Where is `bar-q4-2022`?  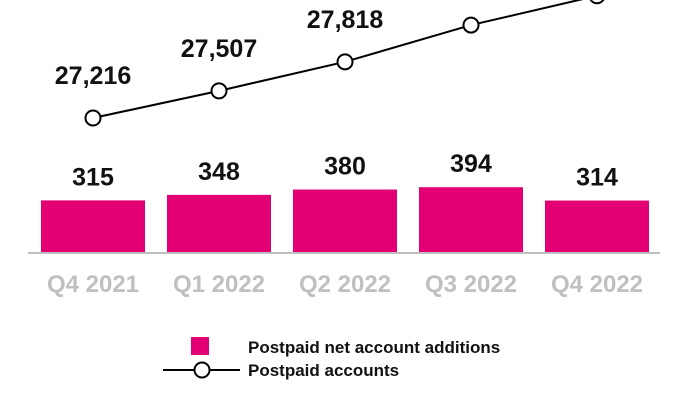 bar-q4-2022 is located at coordinates (597, 226).